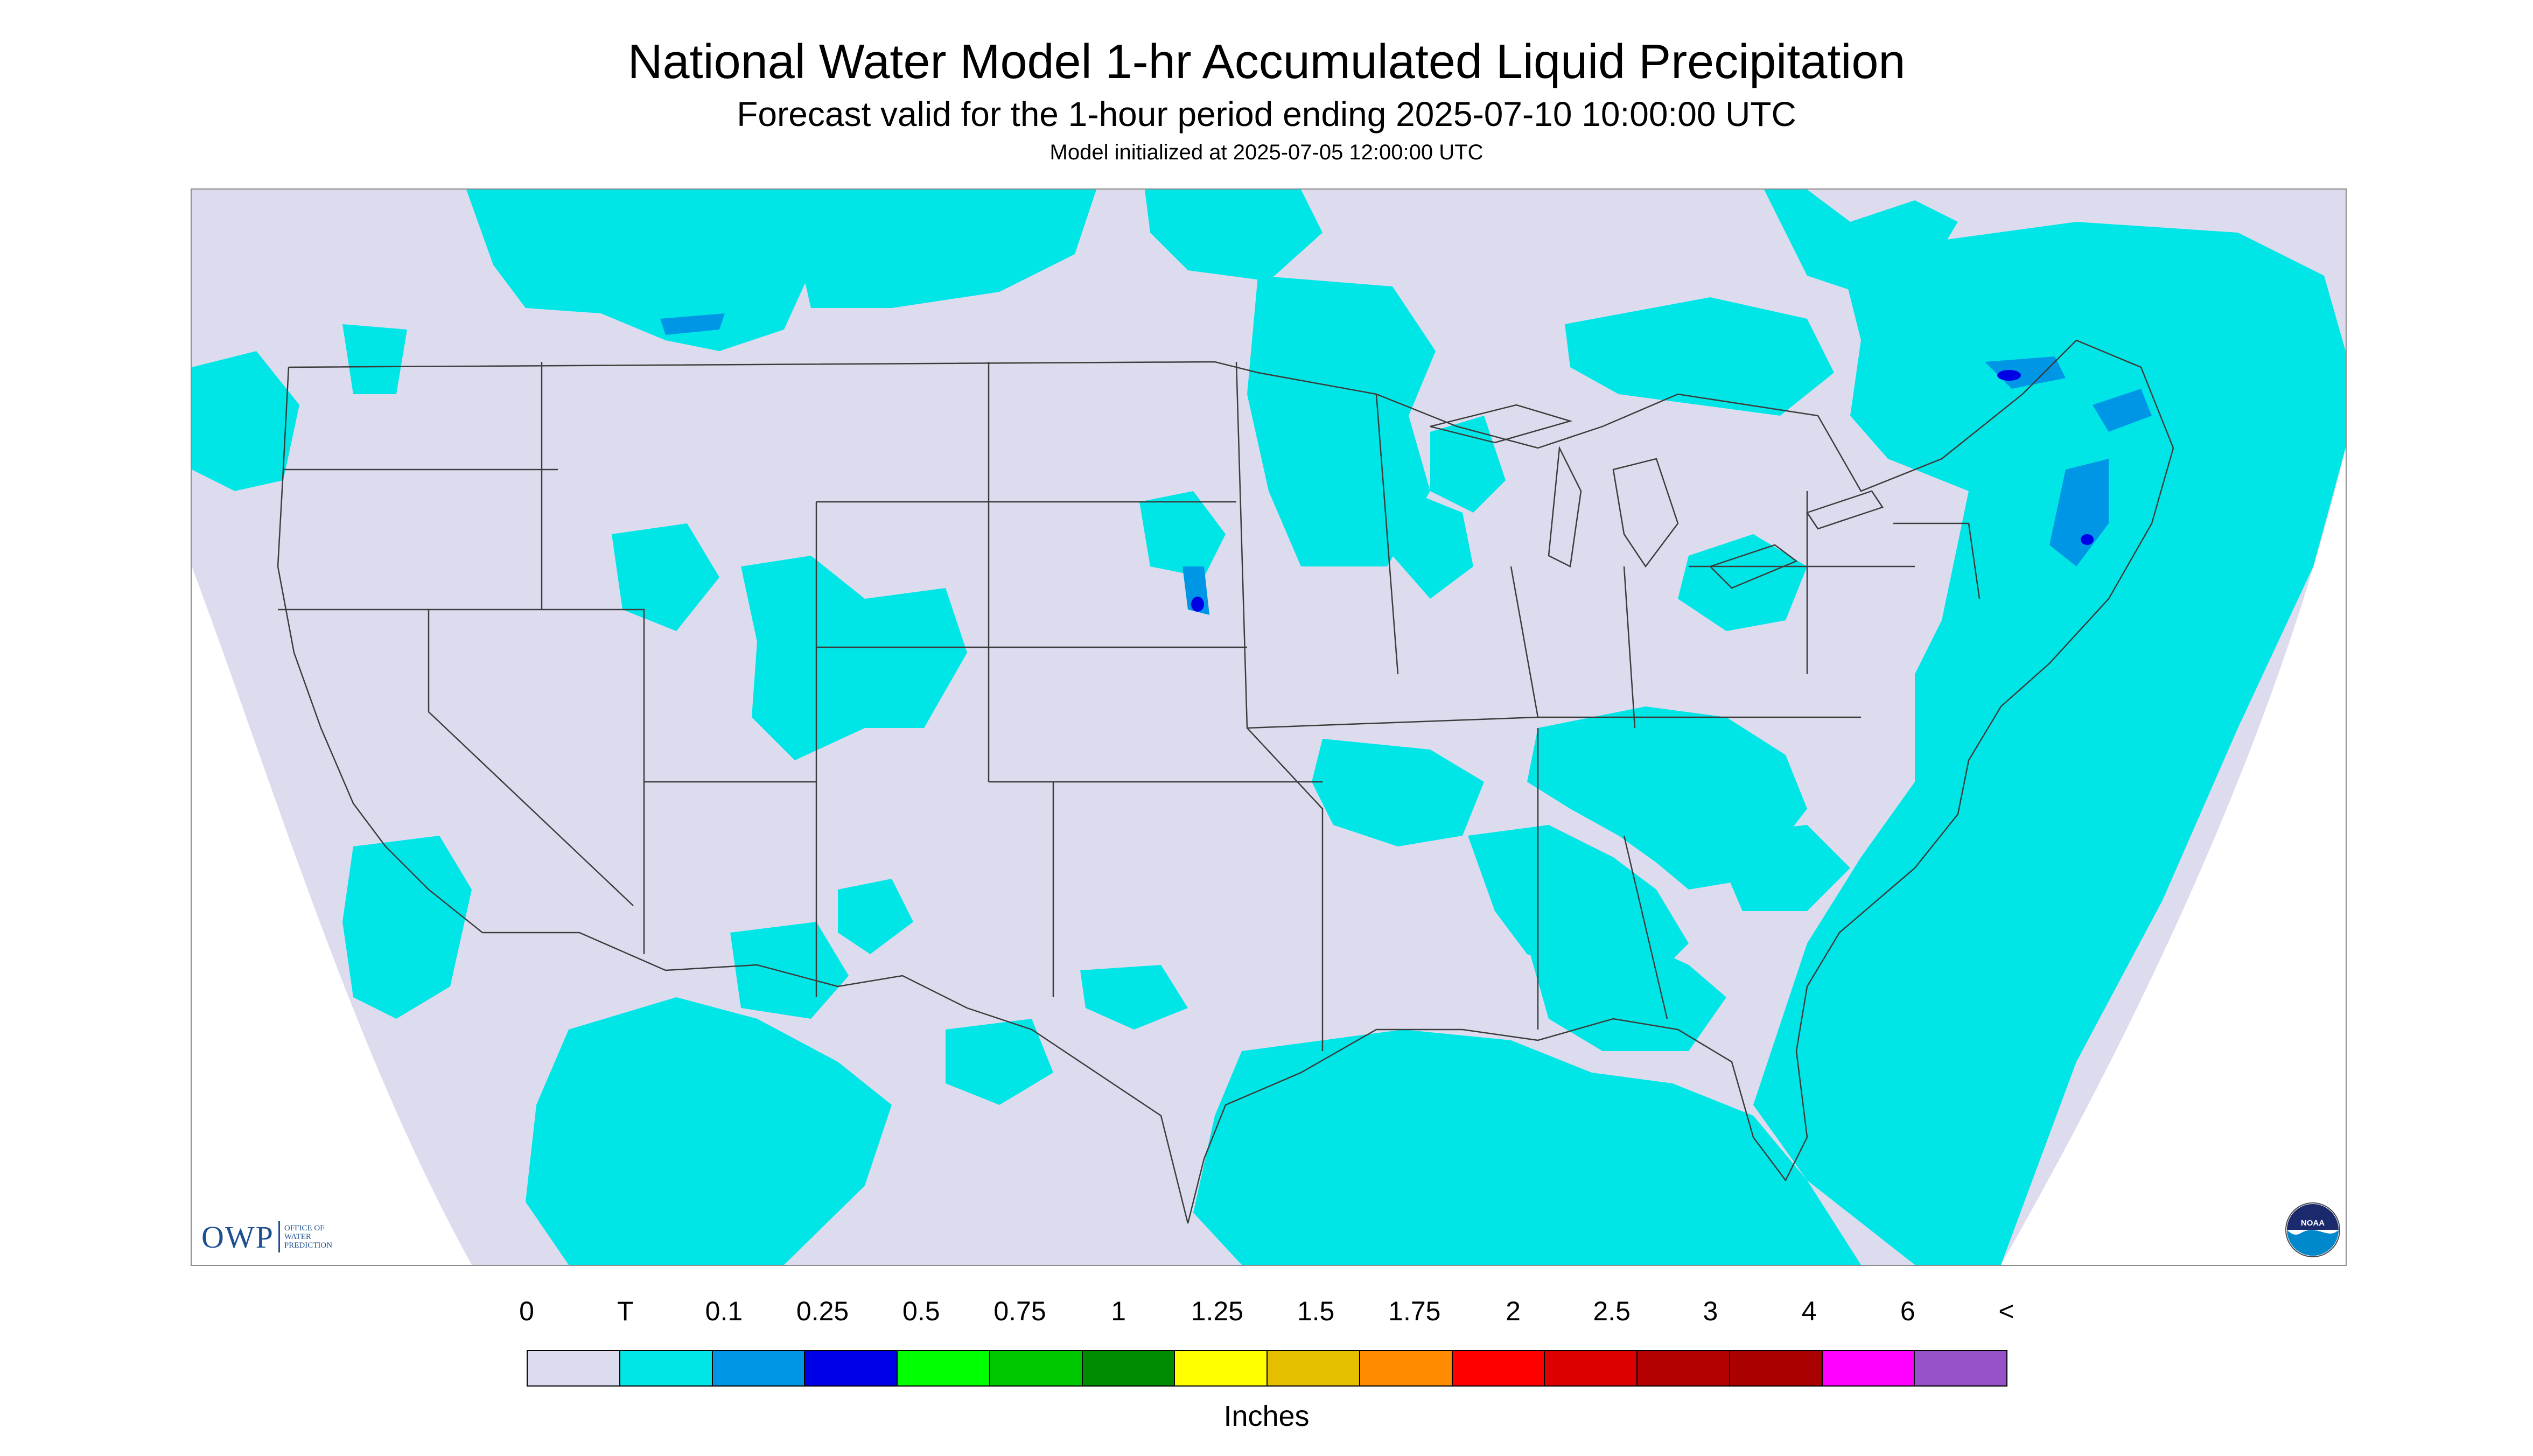  I want to click on legend-tick-label: 0.1, so click(724, 1311).